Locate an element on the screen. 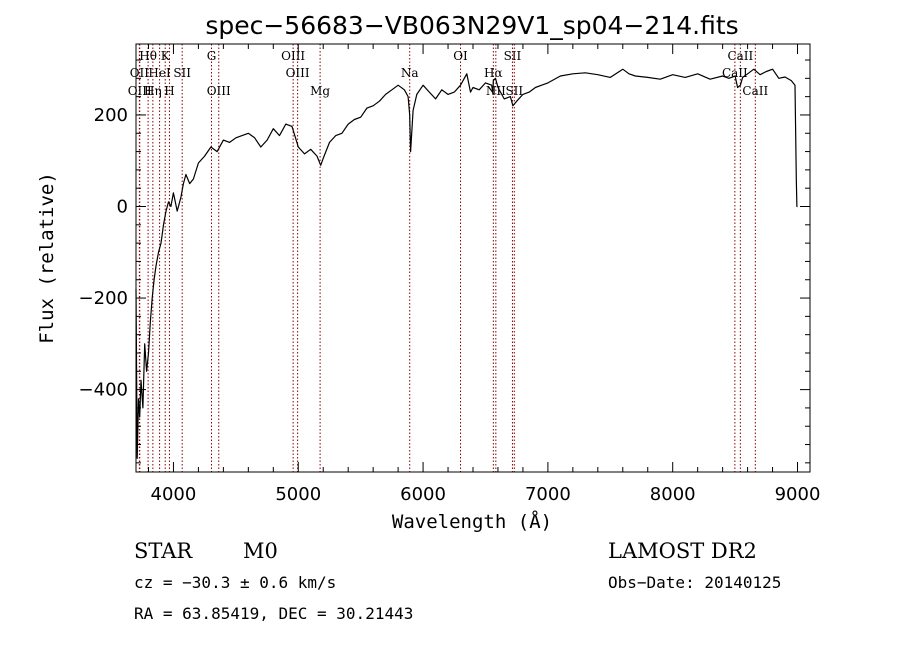 The image size is (900, 649). y-tick-label: −200 is located at coordinates (103, 298).